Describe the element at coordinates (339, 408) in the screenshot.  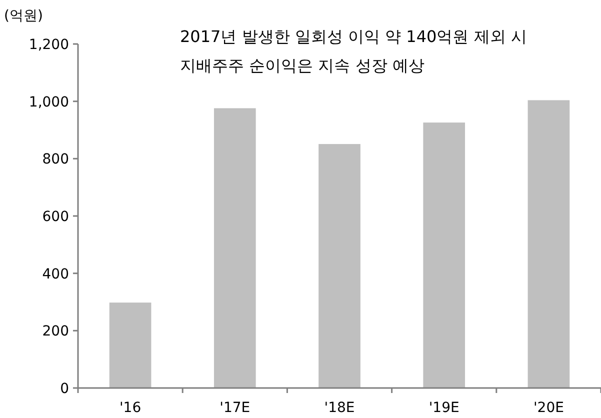
I see `x-tick-label: '18E` at that location.